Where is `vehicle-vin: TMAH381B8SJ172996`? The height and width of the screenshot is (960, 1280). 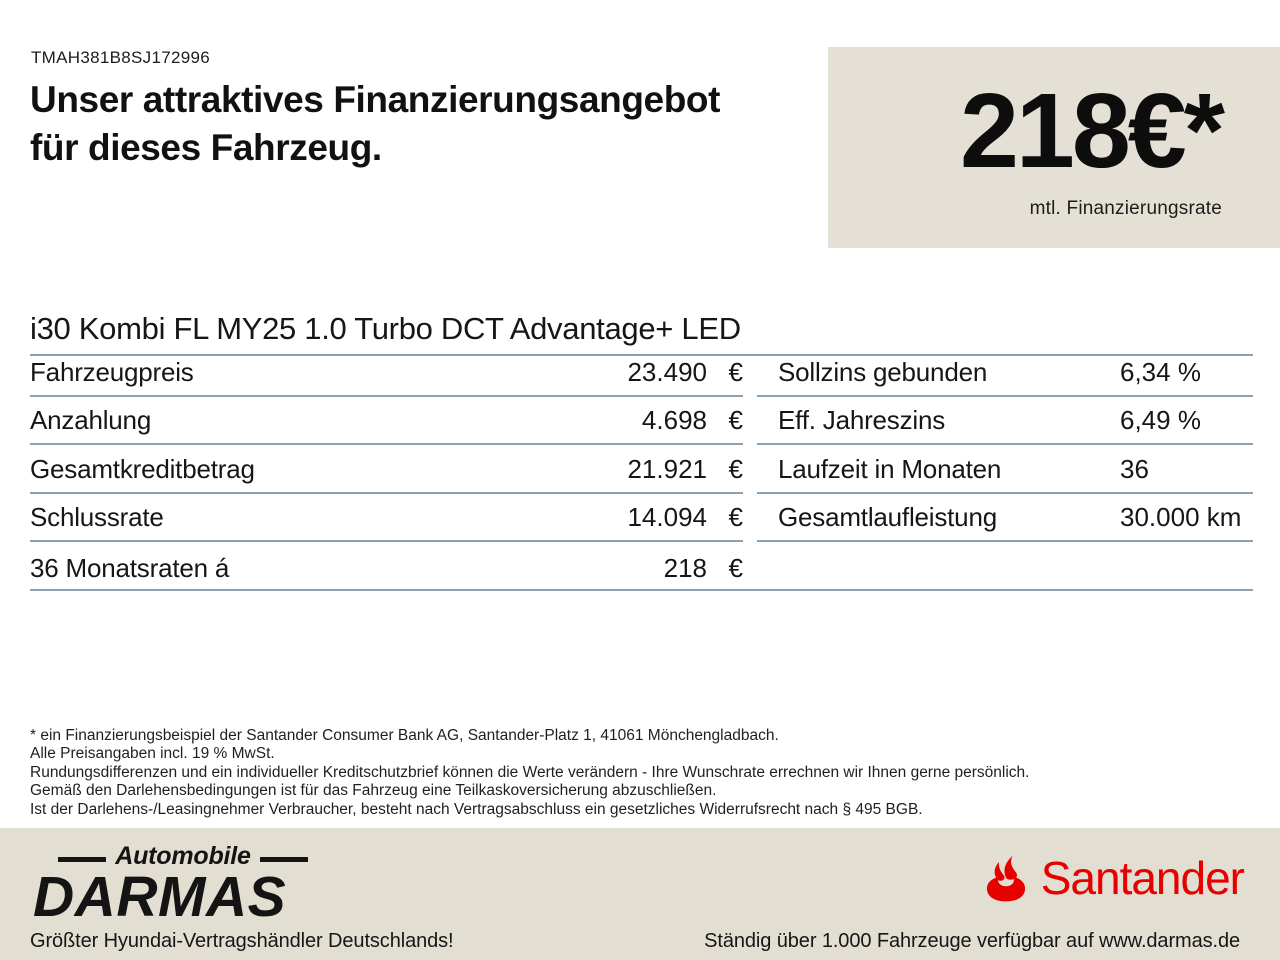 vehicle-vin: TMAH381B8SJ172996 is located at coordinates (120, 57).